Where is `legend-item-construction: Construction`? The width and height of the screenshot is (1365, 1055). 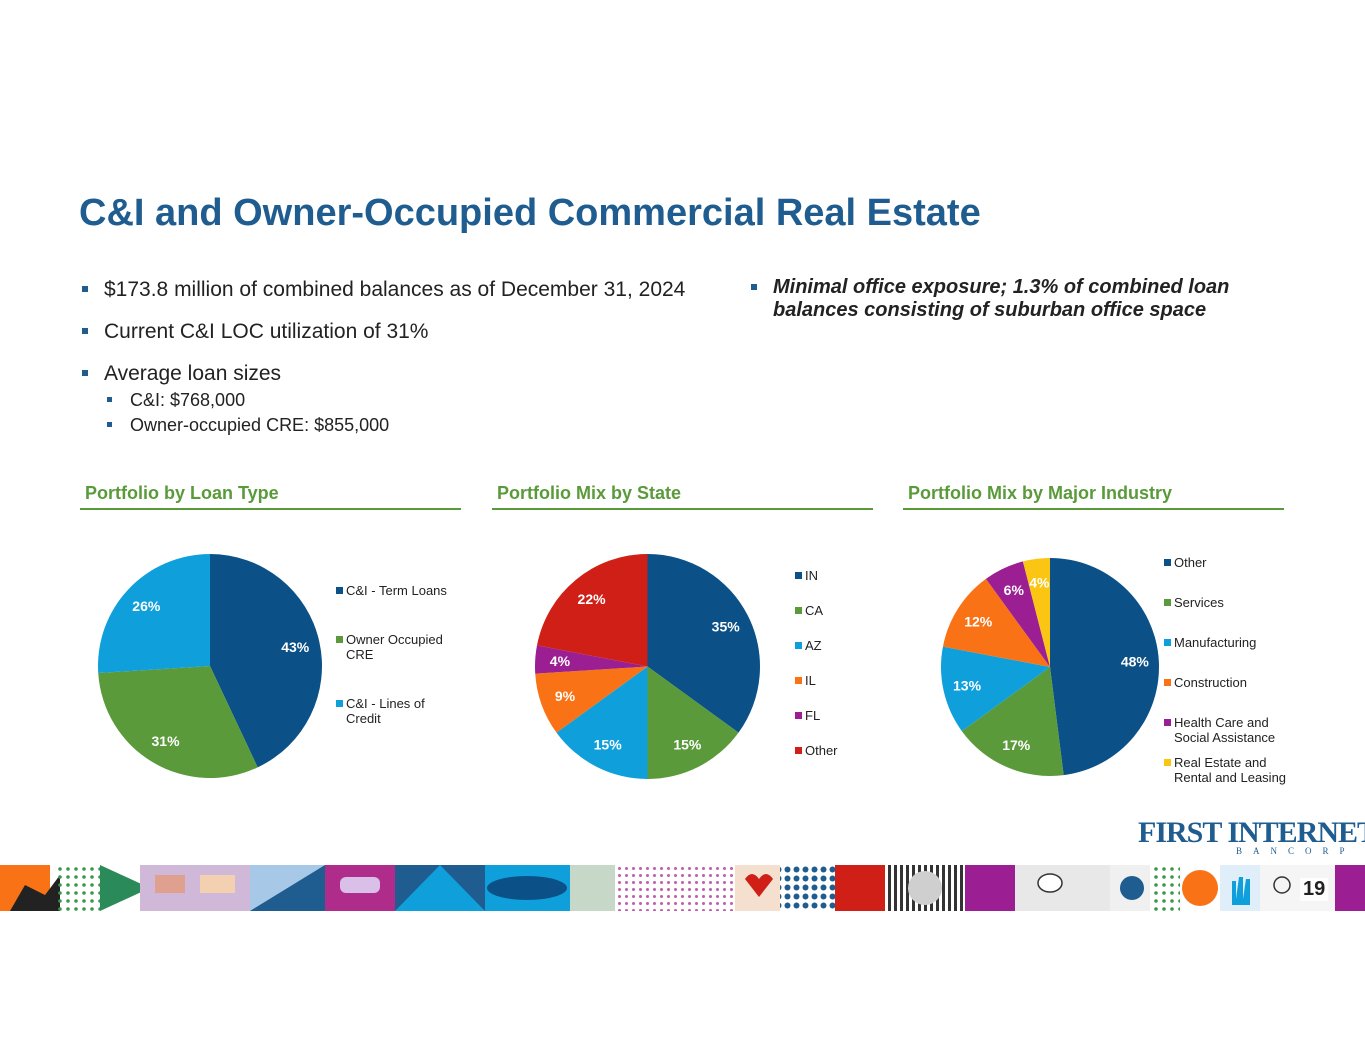 legend-item-construction: Construction is located at coordinates (1234, 682).